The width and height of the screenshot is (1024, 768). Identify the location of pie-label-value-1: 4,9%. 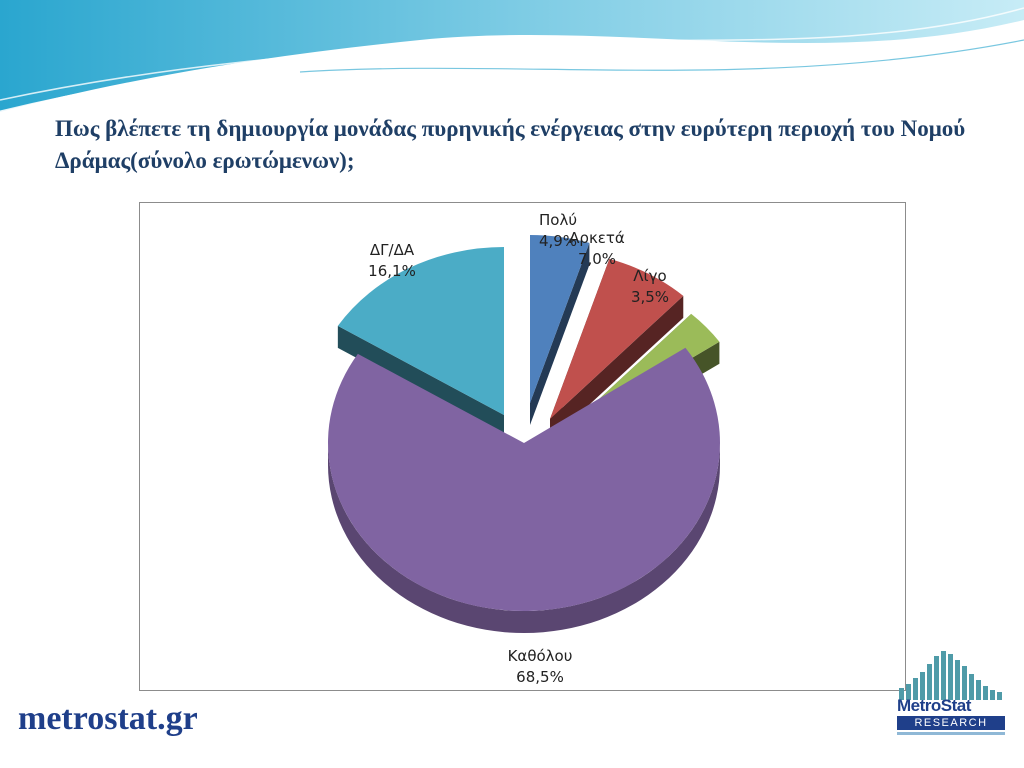
(558, 241).